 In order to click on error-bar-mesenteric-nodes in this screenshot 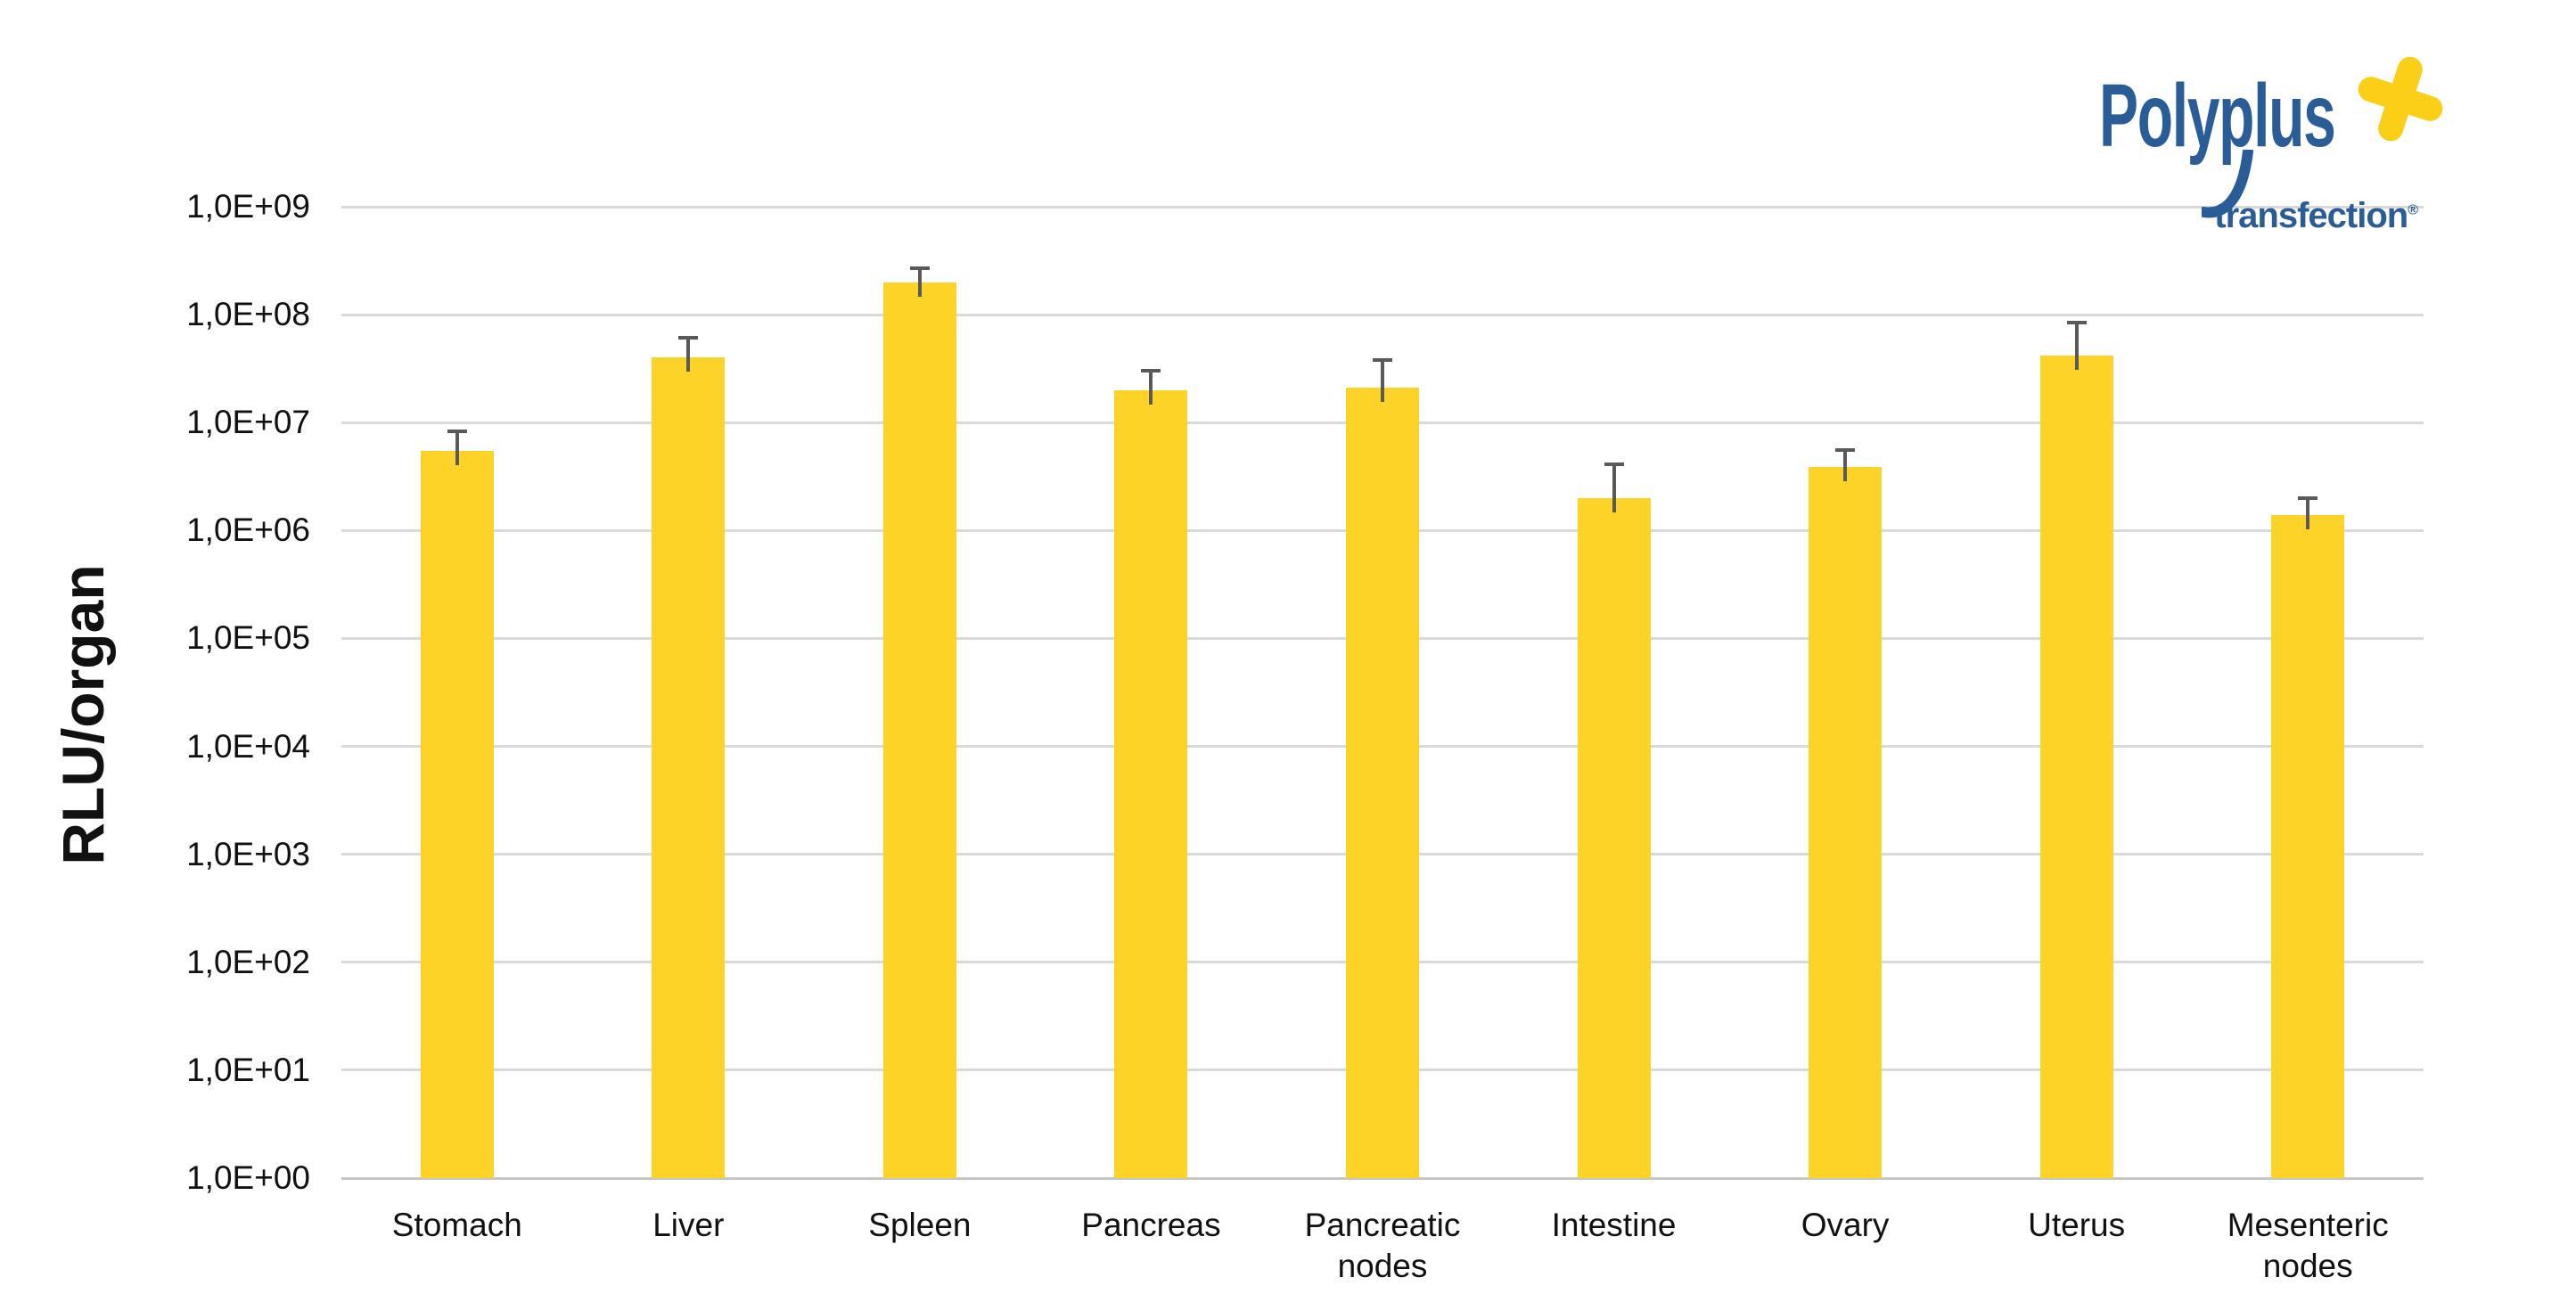, I will do `click(2308, 513)`.